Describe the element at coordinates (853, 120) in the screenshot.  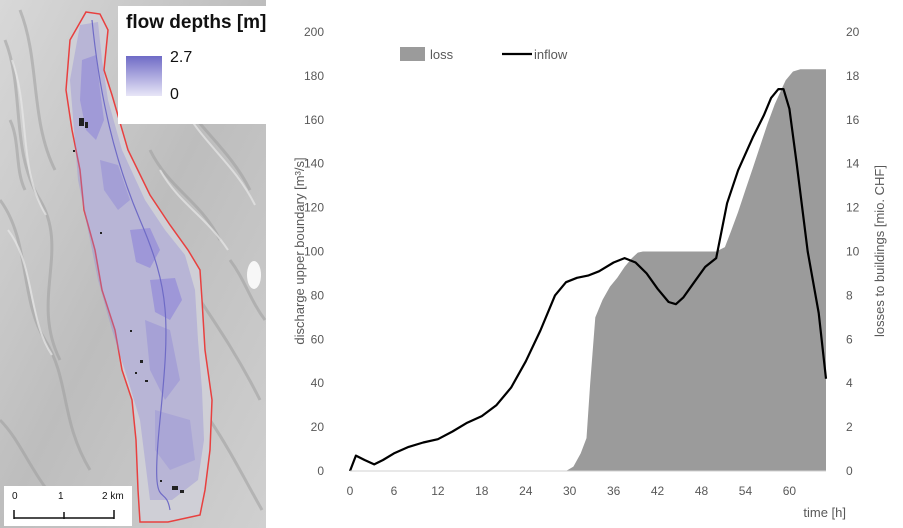
I see `y2-tick-label: 16` at that location.